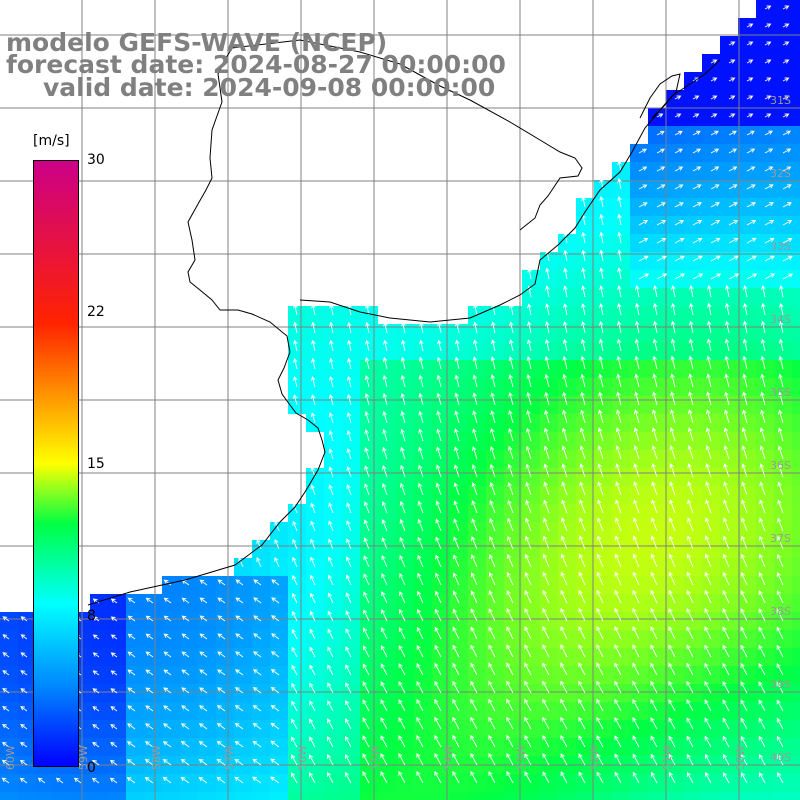 Image resolution: width=800 pixels, height=800 pixels. I want to click on colorbar-tick-30: 30, so click(96, 160).